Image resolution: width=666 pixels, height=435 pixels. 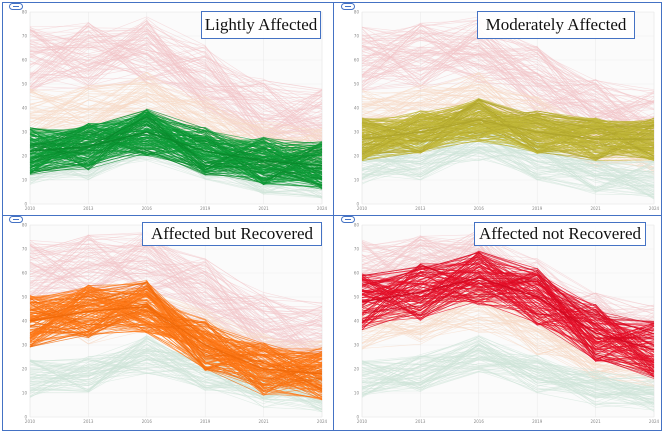 What do you see at coordinates (232, 234) in the screenshot?
I see `panel-title: Affected but Recovered` at bounding box center [232, 234].